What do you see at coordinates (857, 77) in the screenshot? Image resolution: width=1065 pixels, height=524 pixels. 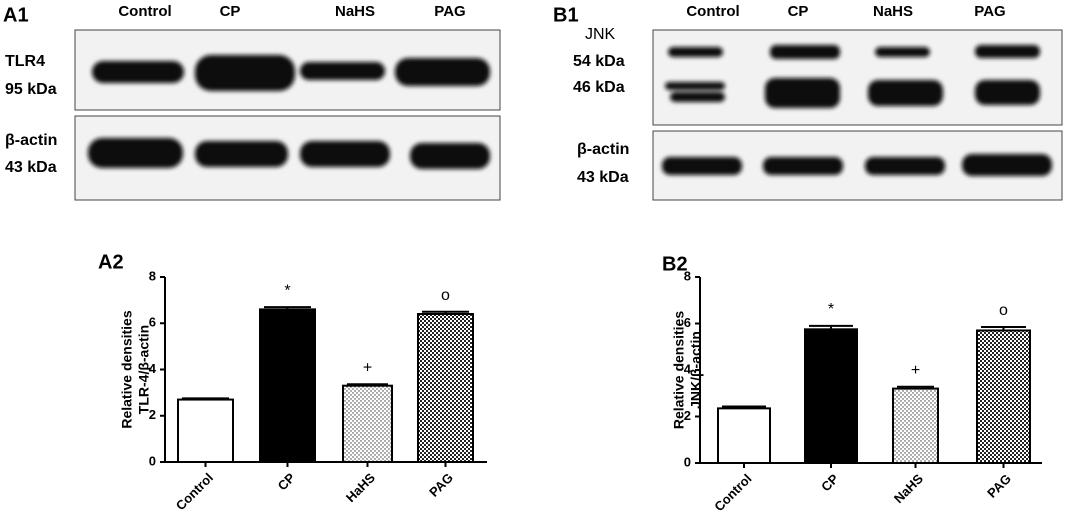 I see `blot-membrane` at bounding box center [857, 77].